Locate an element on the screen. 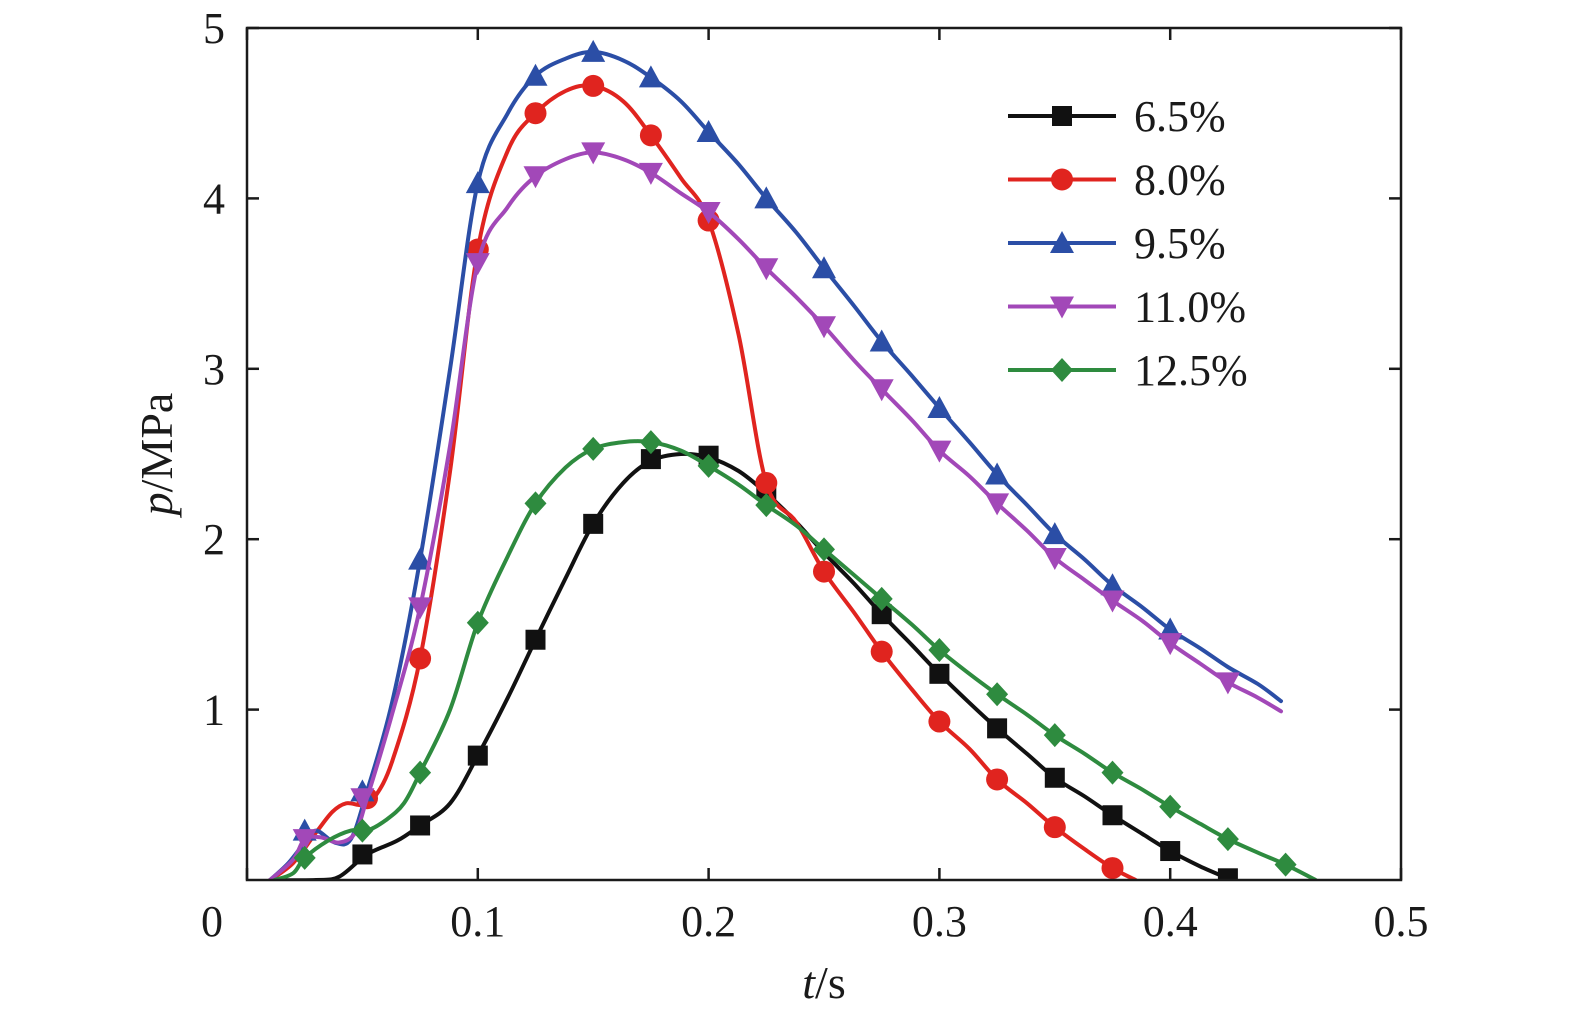 Image resolution: width=1575 pixels, height=1019 pixels. legend-item: 6.5% is located at coordinates (1117, 116).